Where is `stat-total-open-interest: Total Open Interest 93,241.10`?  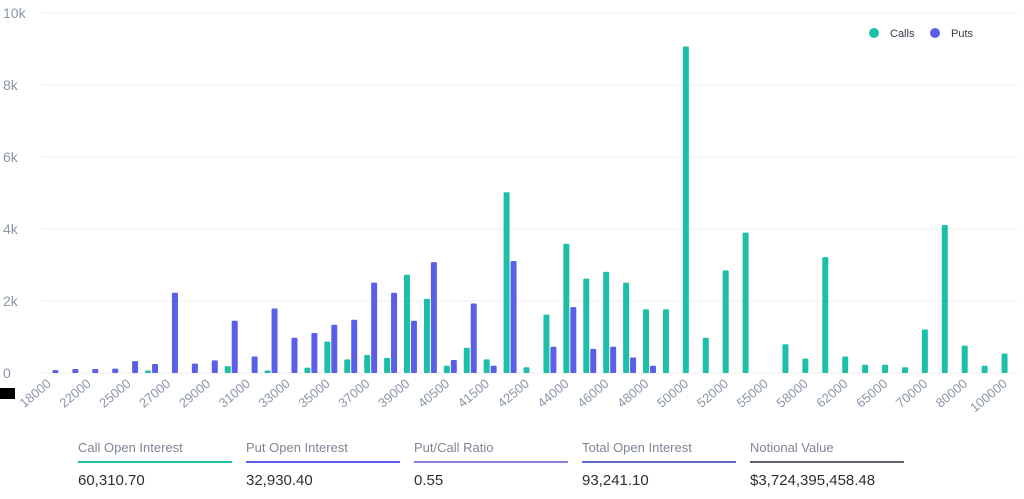 stat-total-open-interest: Total Open Interest 93,241.10 is located at coordinates (659, 464).